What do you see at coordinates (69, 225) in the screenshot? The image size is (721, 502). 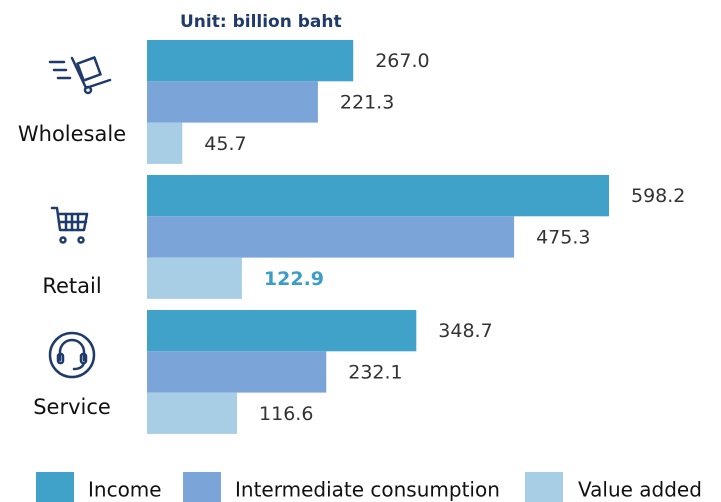 I see `retail-icon` at bounding box center [69, 225].